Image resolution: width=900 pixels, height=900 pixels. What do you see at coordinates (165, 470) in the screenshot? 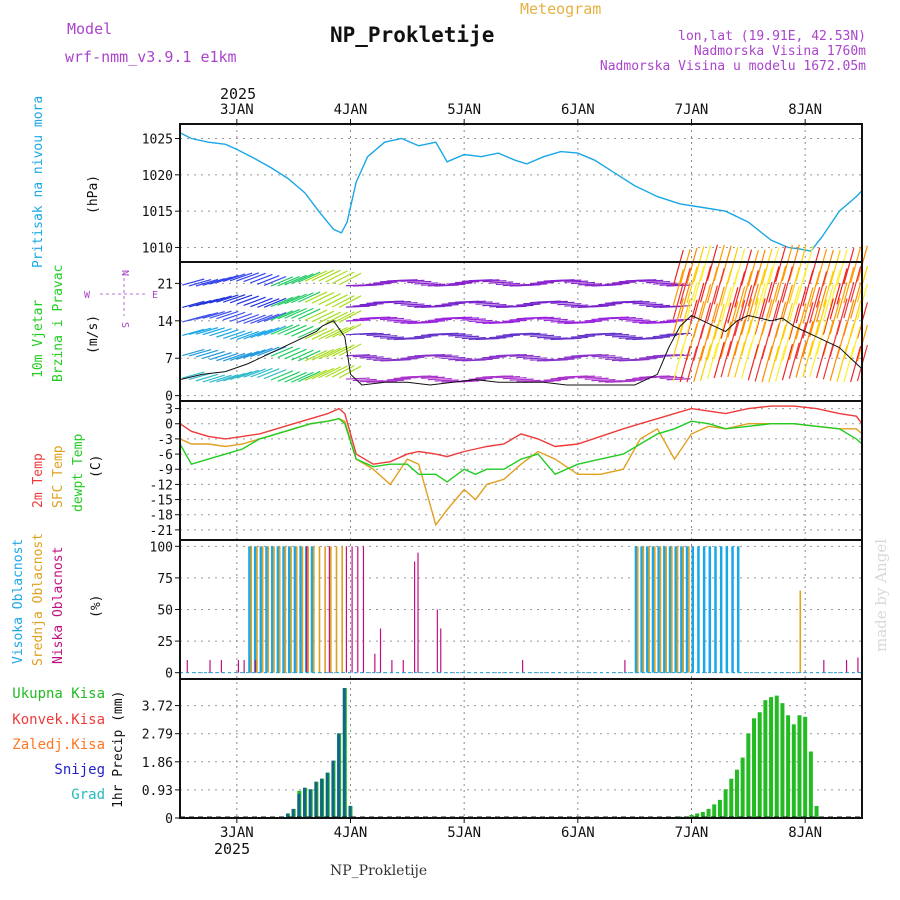
I see `y-tick-label: -9` at bounding box center [165, 470].